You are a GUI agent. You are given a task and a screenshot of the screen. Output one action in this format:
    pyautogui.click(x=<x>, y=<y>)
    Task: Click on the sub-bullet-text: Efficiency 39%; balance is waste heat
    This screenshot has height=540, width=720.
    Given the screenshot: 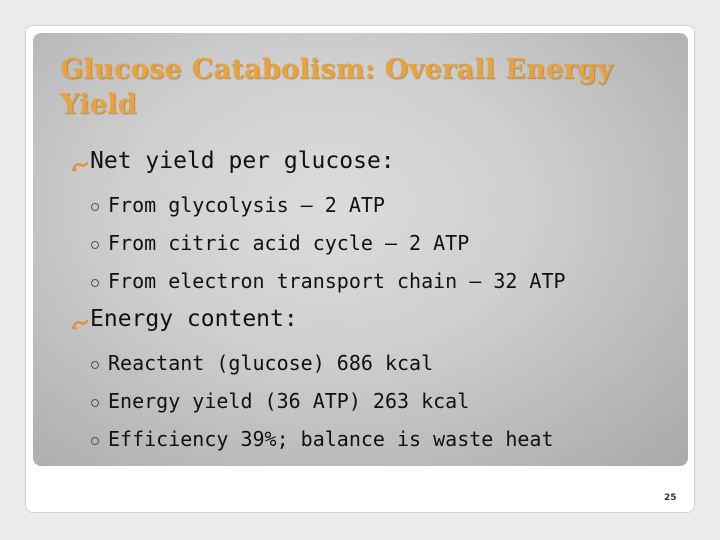 What is the action you would take?
    pyautogui.click(x=331, y=439)
    